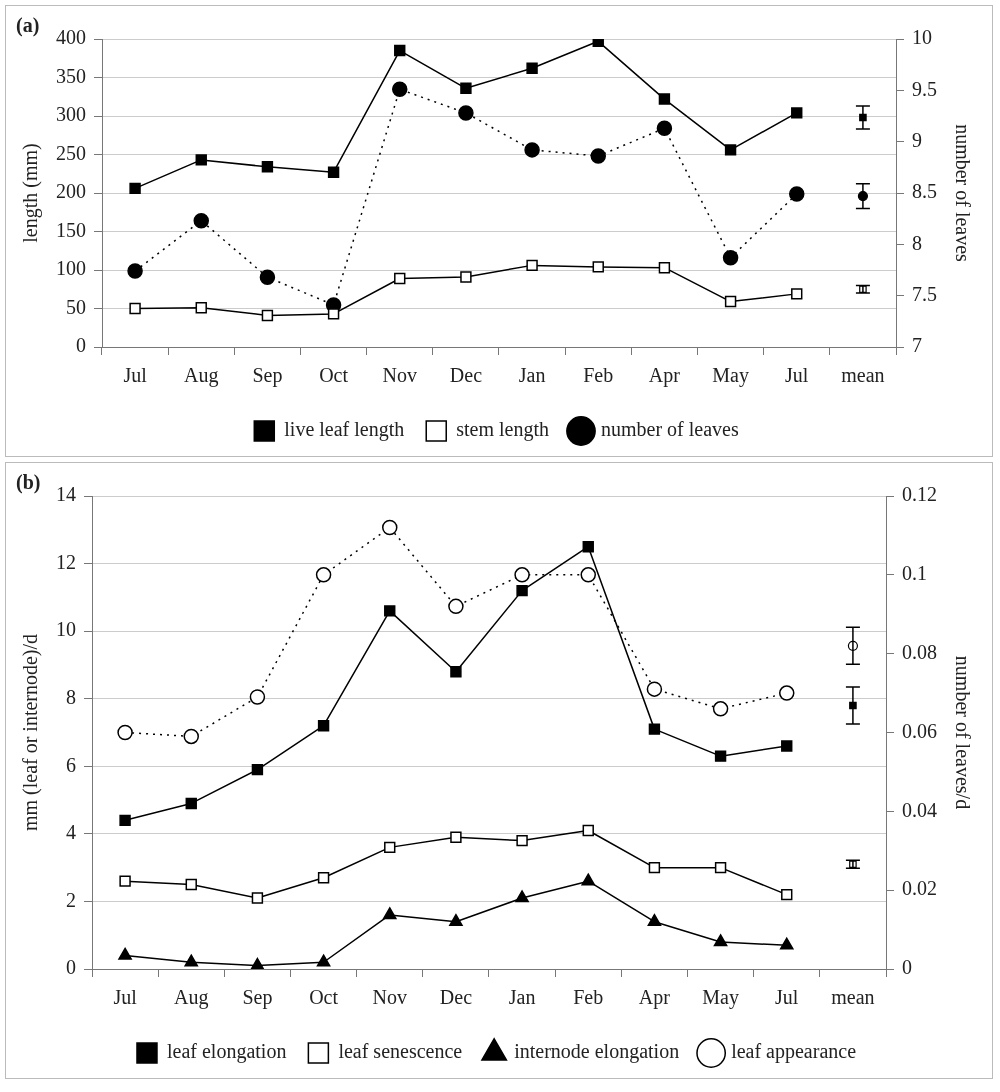  I want to click on y-tick-label: 10, so click(66, 629).